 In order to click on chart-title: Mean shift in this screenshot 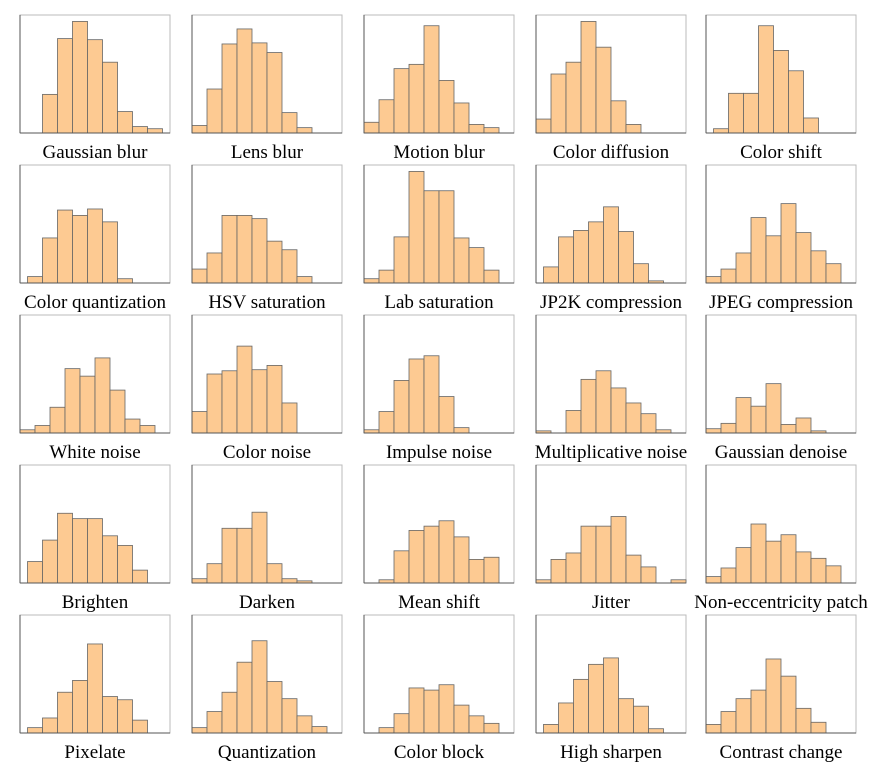, I will do `click(439, 602)`.